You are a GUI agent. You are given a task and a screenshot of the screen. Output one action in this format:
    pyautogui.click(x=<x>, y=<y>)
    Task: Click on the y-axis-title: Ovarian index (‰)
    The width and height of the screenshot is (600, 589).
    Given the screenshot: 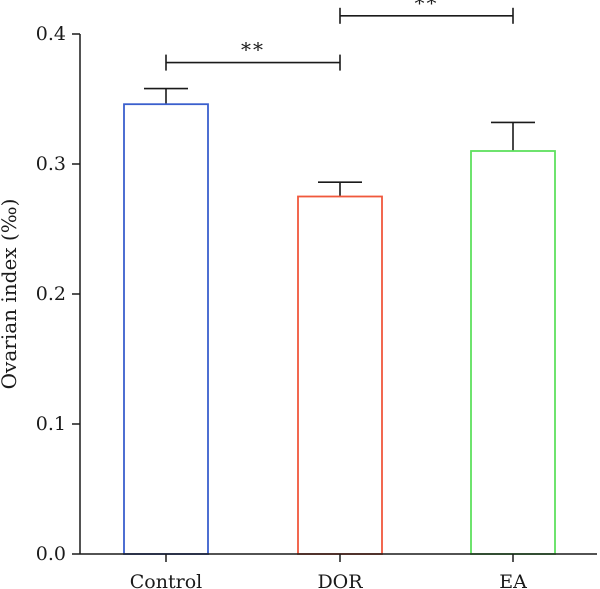 What is the action you would take?
    pyautogui.click(x=10, y=294)
    